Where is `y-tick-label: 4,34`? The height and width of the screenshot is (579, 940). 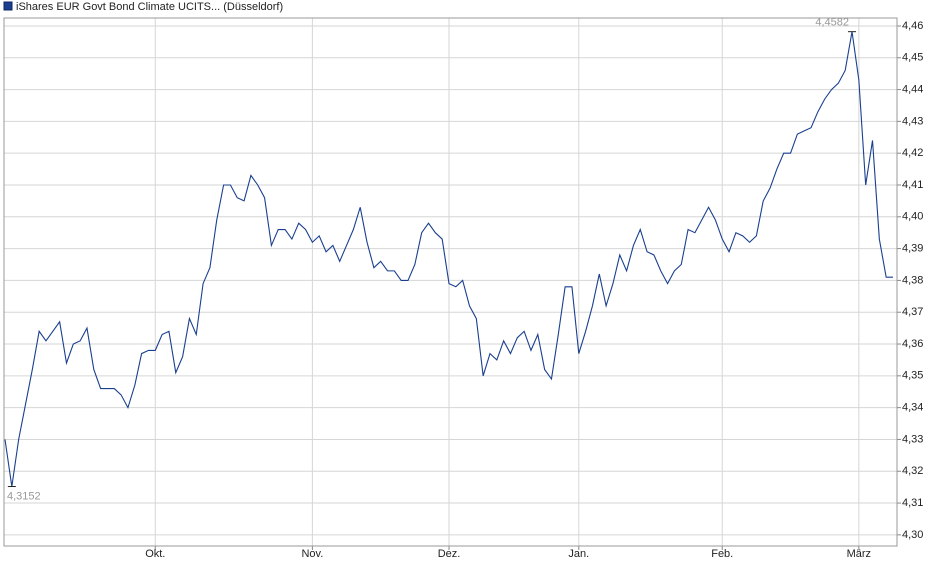
y-tick-label: 4,34 is located at coordinates (912, 408).